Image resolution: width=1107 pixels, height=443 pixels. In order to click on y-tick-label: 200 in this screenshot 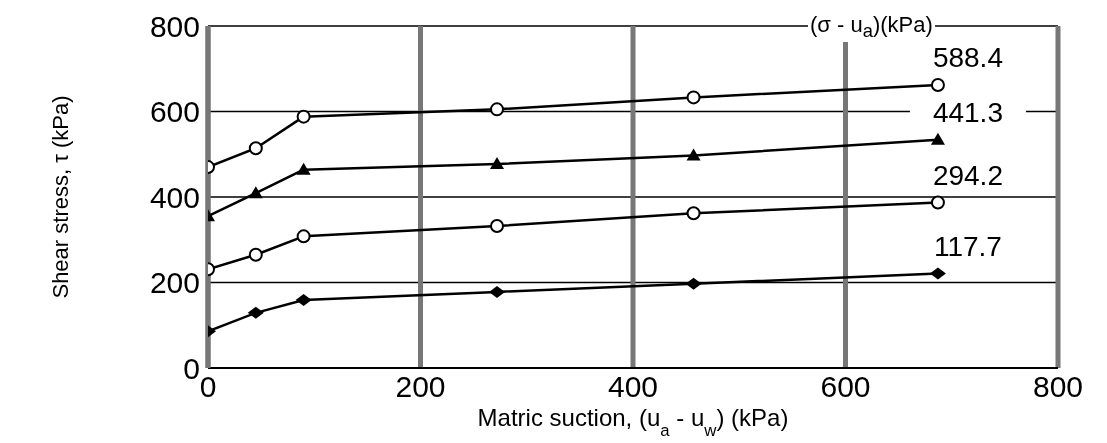, I will do `click(174, 283)`.